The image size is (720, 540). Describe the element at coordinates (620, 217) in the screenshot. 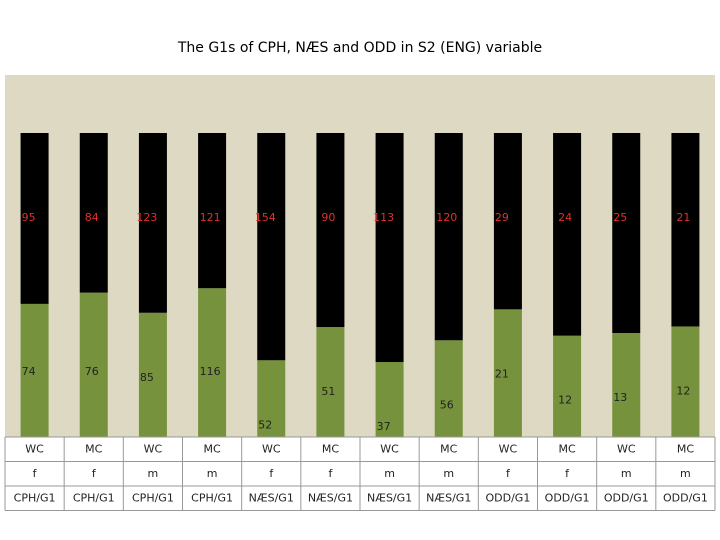

I see `data-label: 25` at that location.